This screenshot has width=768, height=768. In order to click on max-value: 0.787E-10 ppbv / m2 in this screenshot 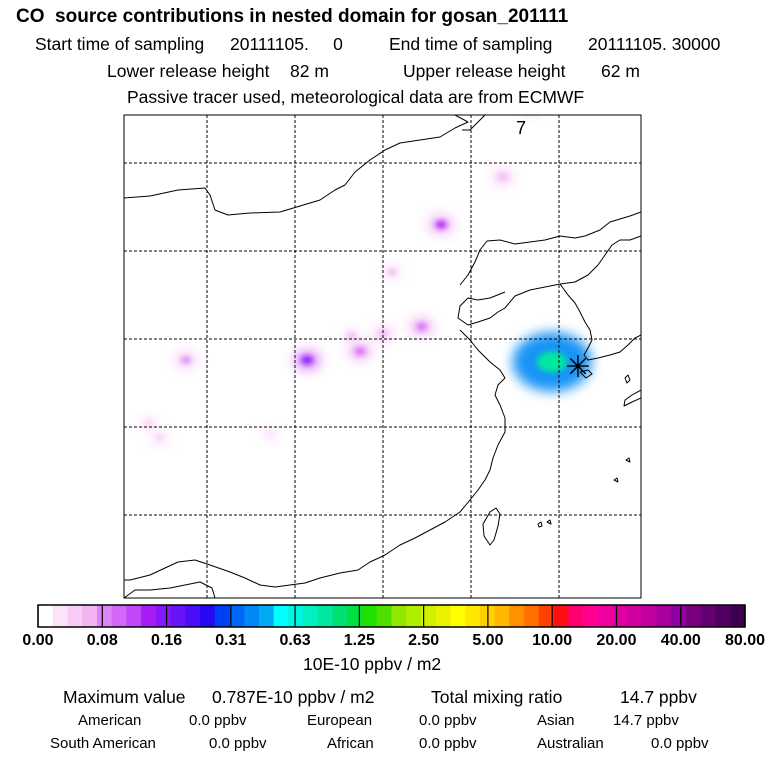, I will do `click(293, 697)`.